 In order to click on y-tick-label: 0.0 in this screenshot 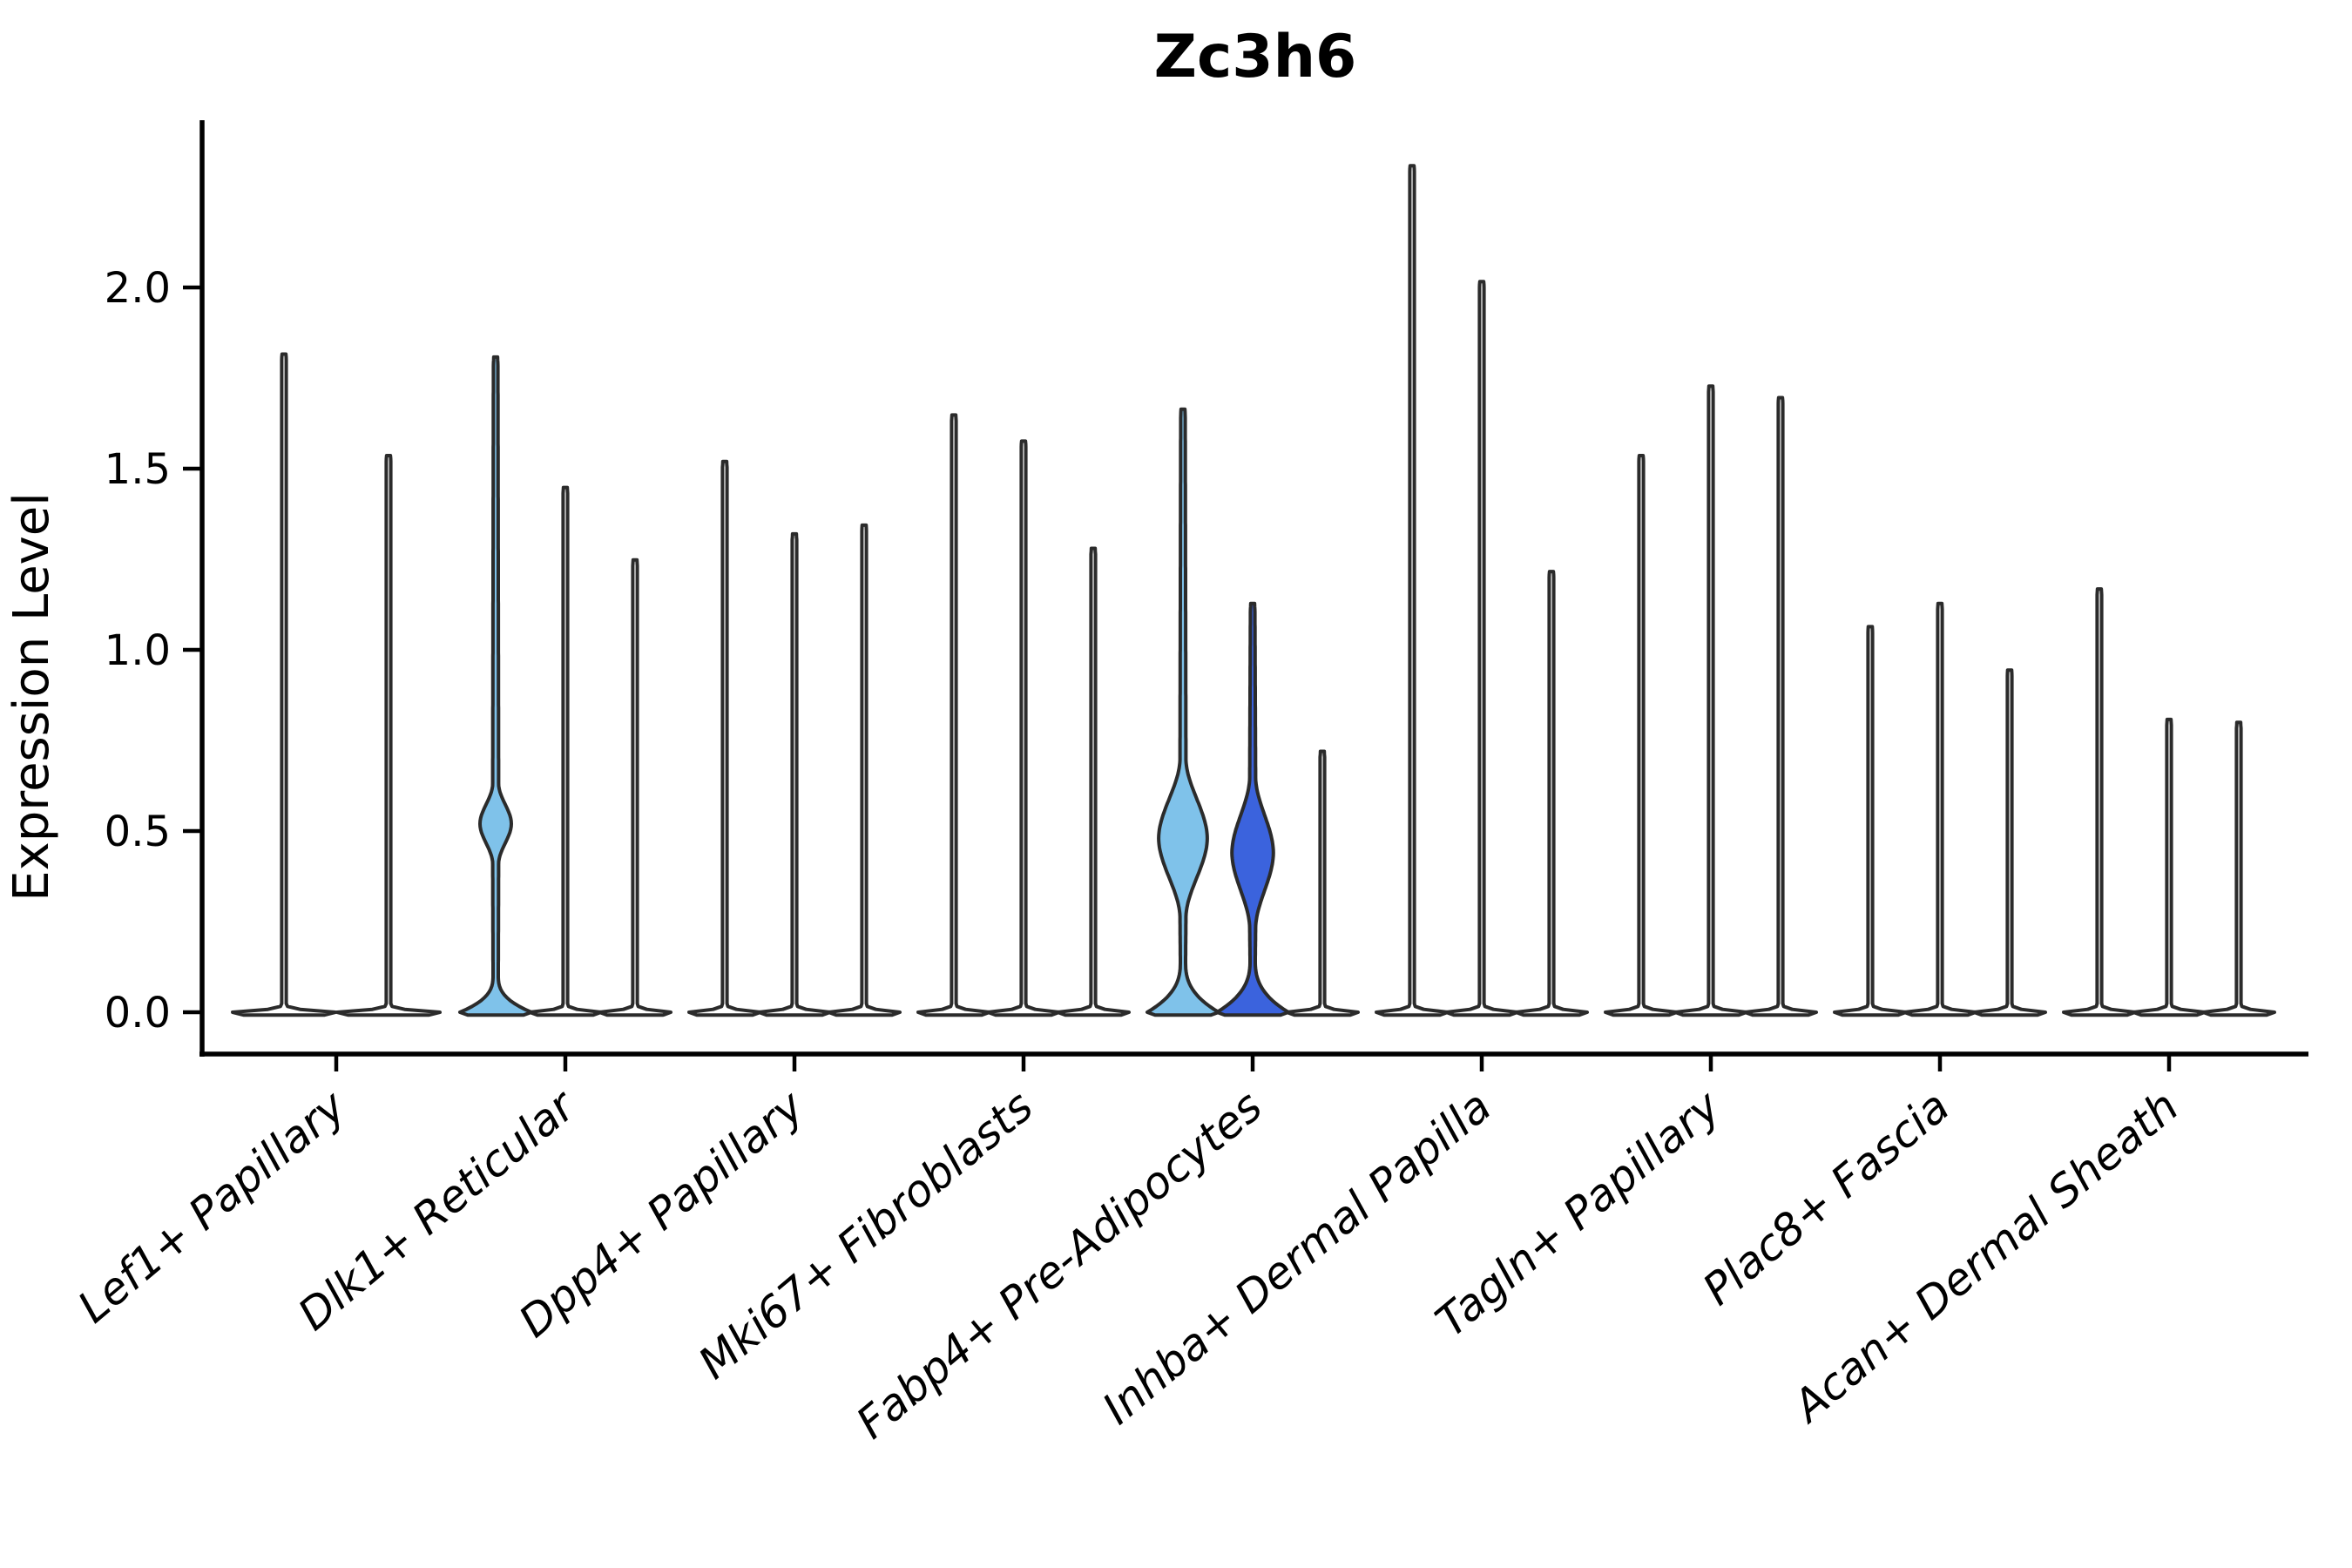, I will do `click(138, 1013)`.